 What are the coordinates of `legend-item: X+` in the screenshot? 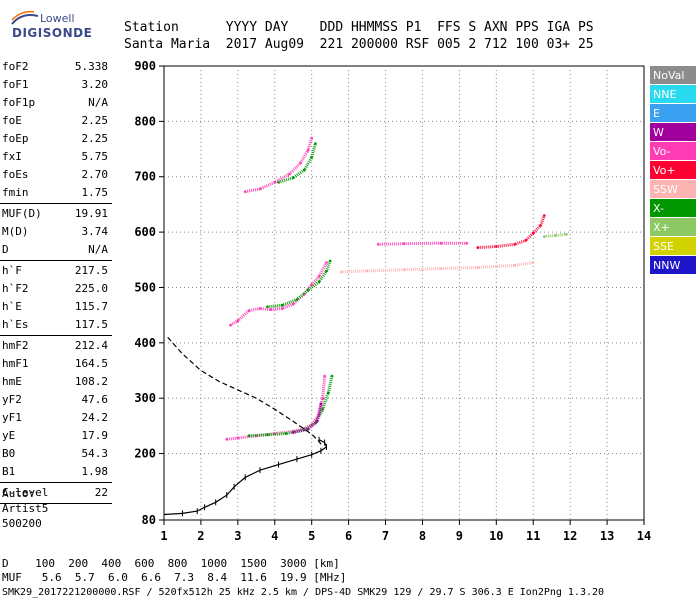 It's located at (673, 227).